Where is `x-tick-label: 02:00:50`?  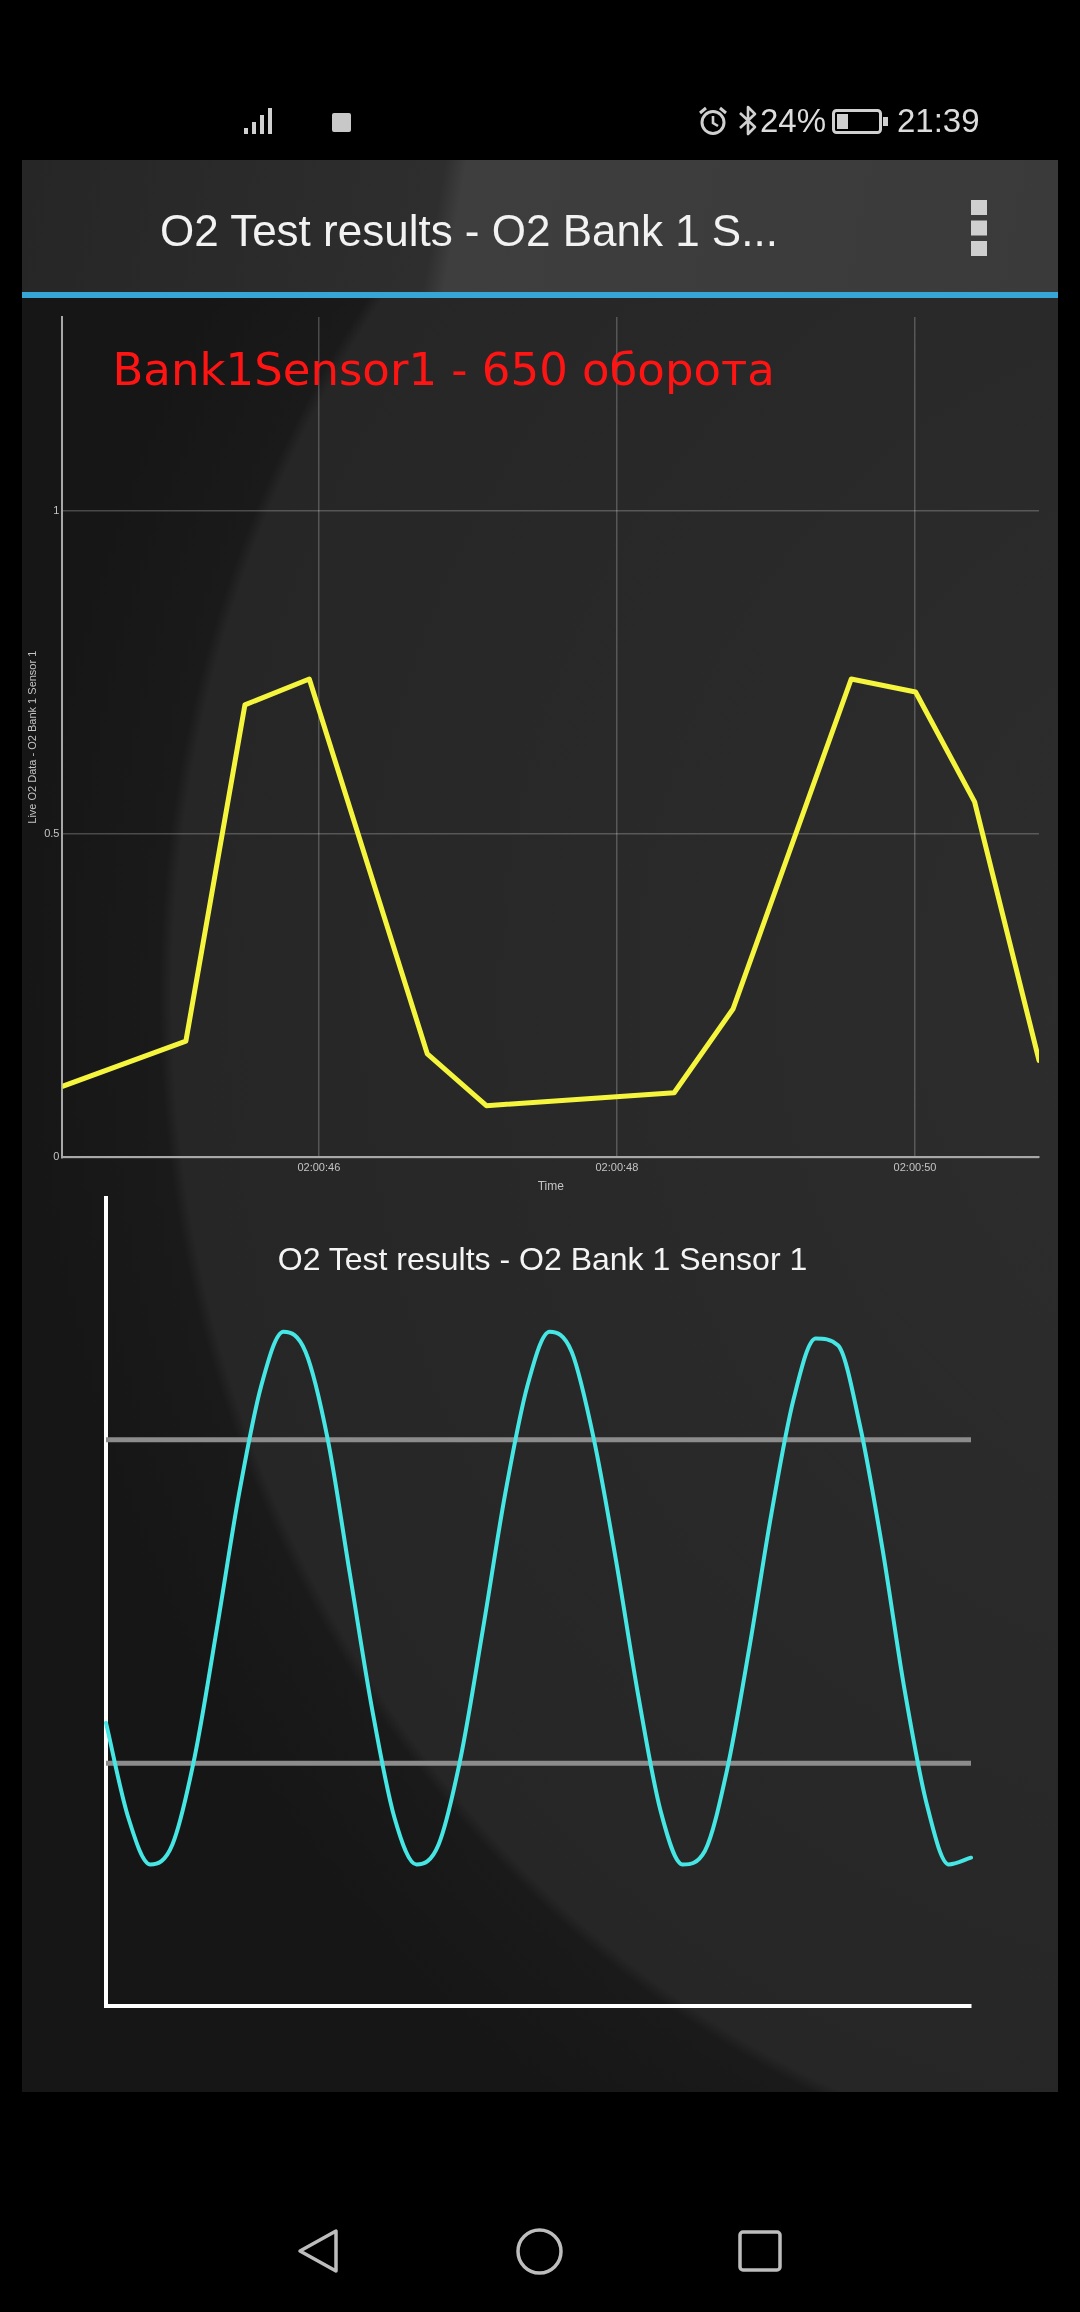
x-tick-label: 02:00:50 is located at coordinates (915, 1167).